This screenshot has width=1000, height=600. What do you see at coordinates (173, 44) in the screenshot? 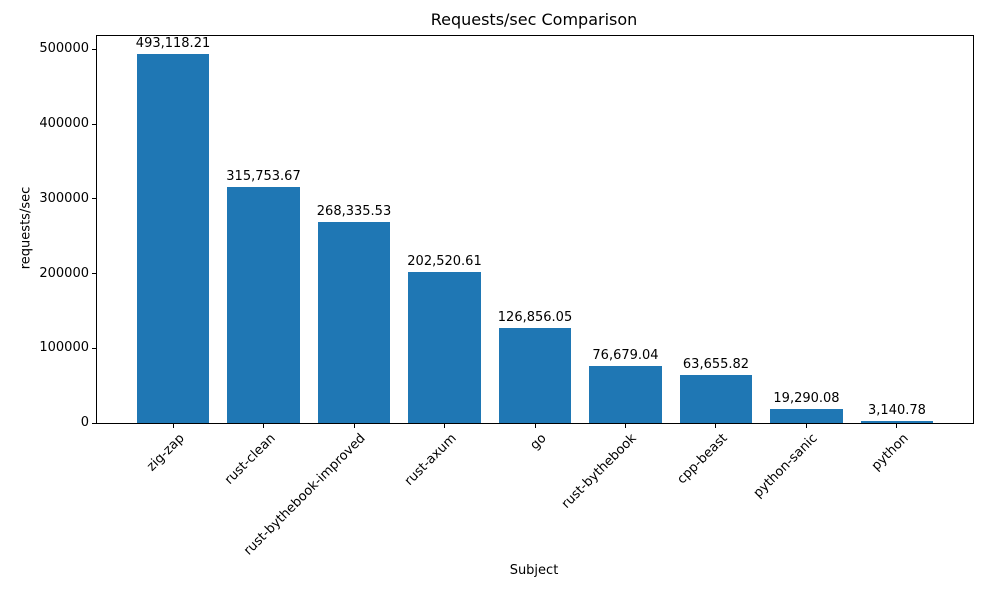
I see `bar-value-label: 493,118.21` at bounding box center [173, 44].